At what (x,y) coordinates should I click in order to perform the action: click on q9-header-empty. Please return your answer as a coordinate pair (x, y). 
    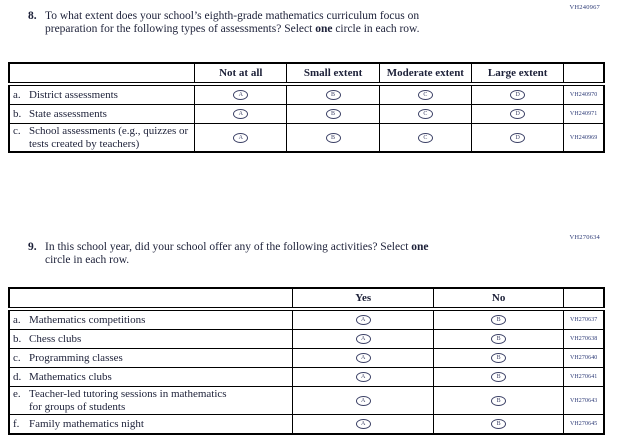
    Looking at the image, I should click on (151, 299).